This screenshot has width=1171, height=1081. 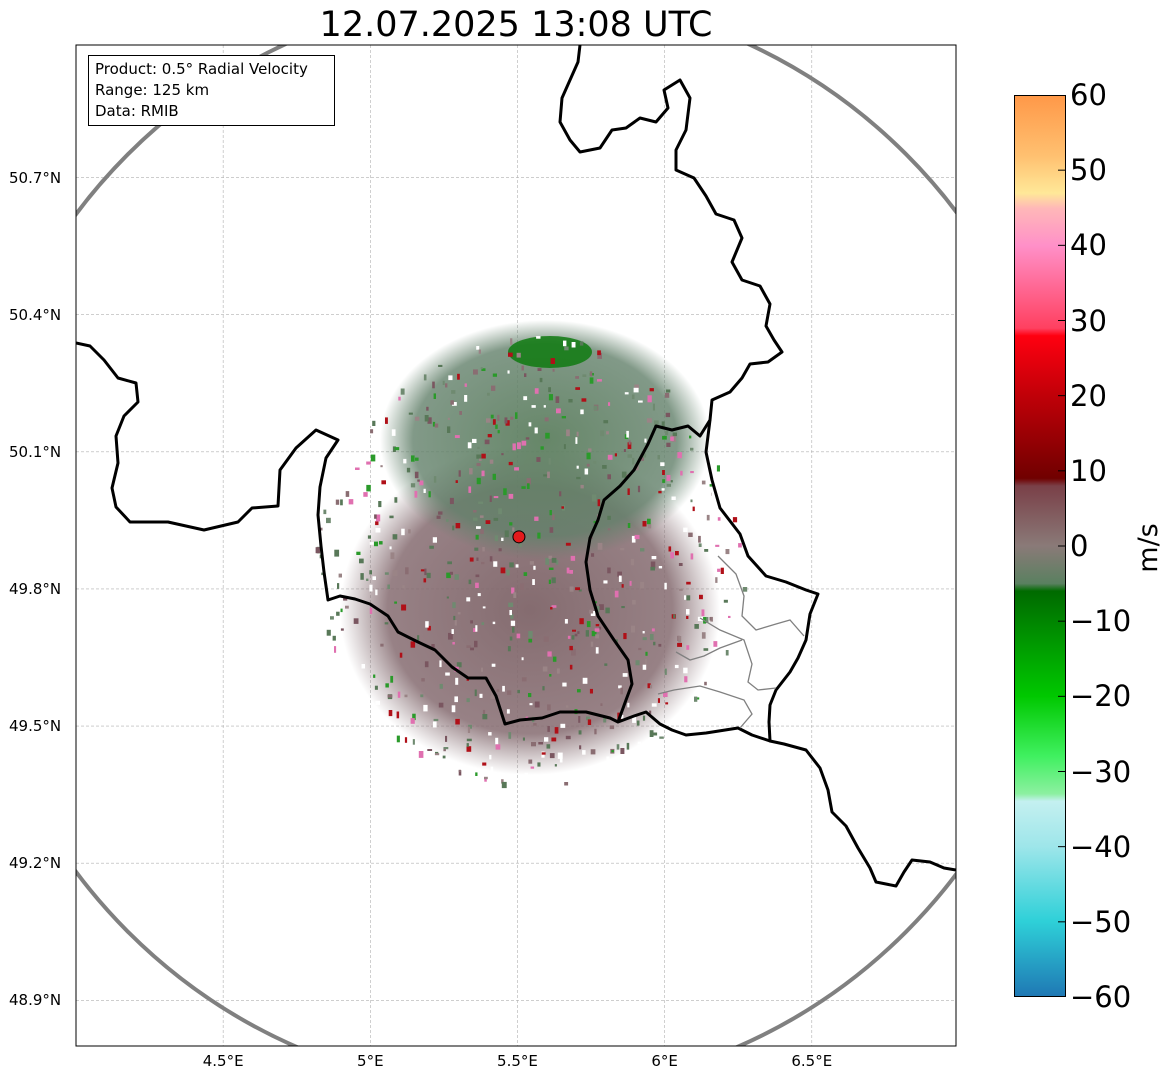 I want to click on longitude-label: 4.5°E, so click(x=223, y=1061).